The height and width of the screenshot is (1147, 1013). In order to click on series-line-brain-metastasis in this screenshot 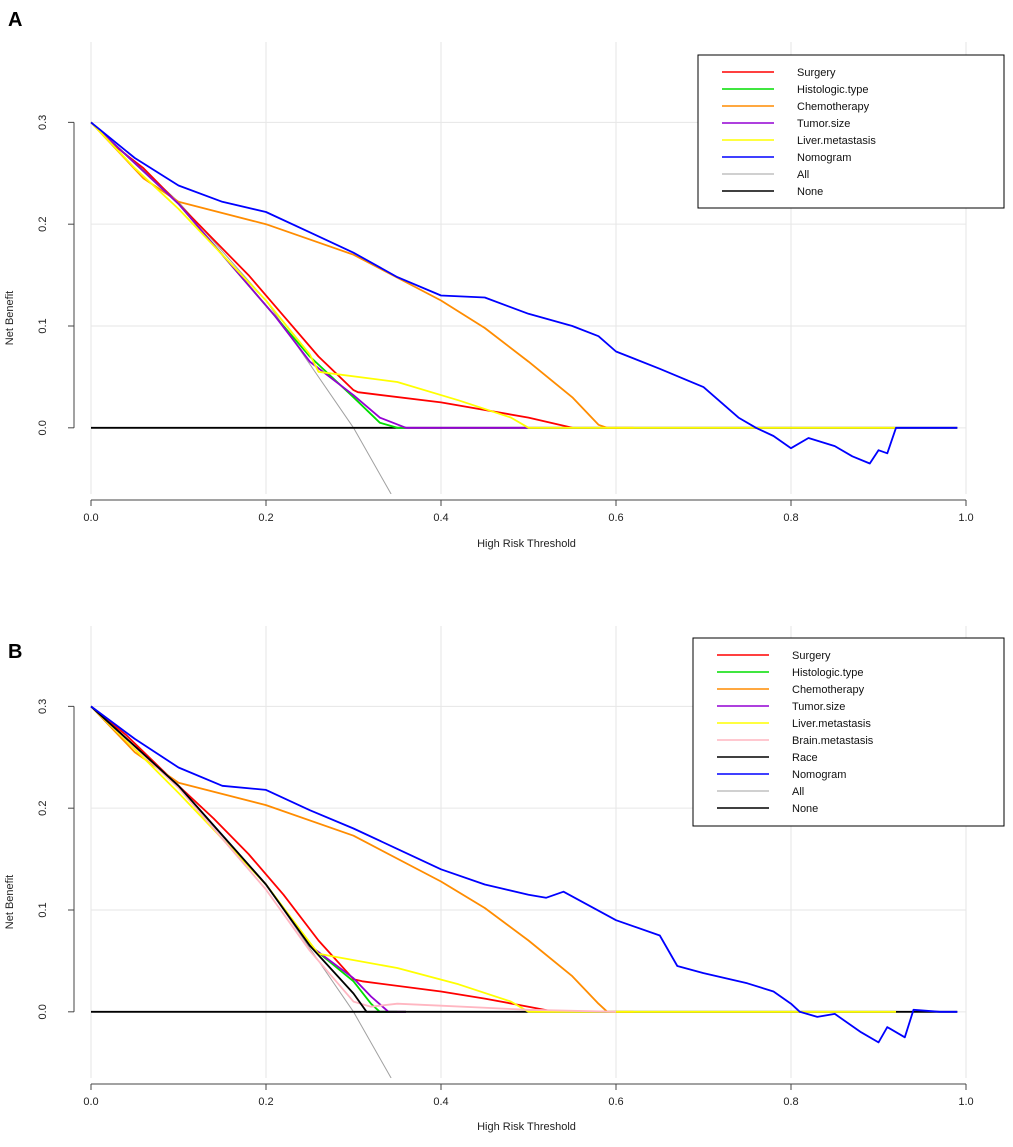, I will do `click(353, 859)`.